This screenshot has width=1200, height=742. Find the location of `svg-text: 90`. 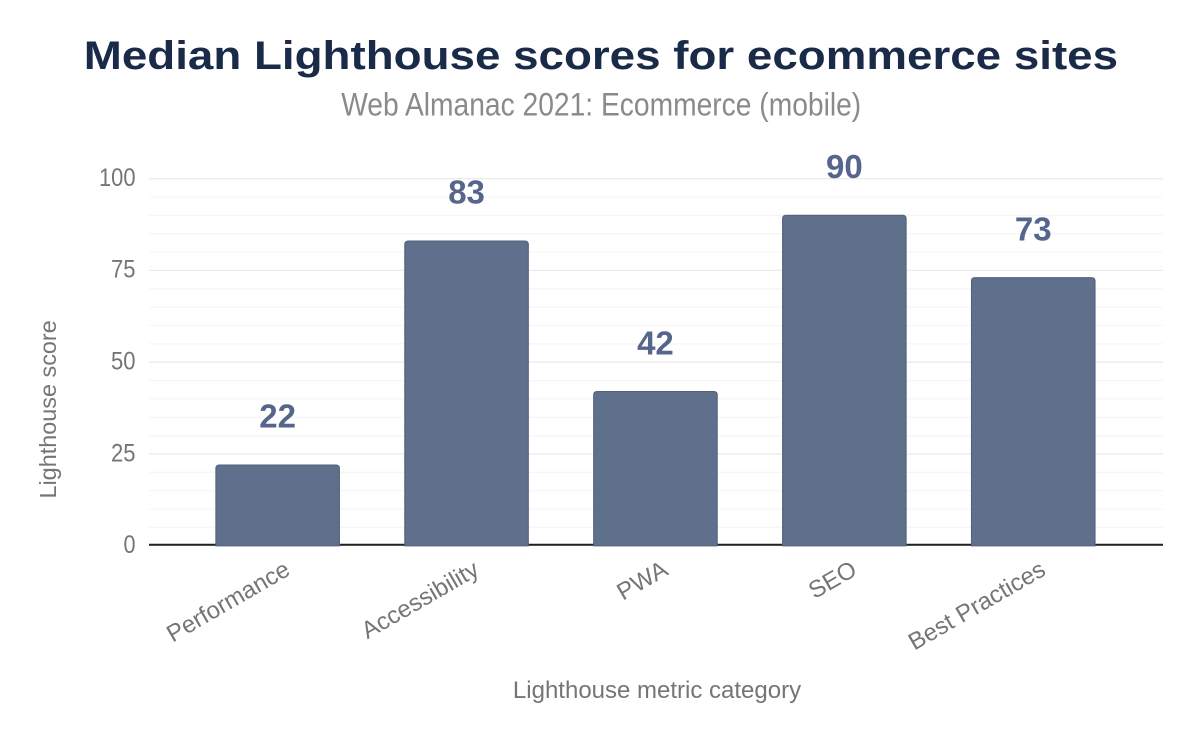

svg-text: 90 is located at coordinates (844, 166).